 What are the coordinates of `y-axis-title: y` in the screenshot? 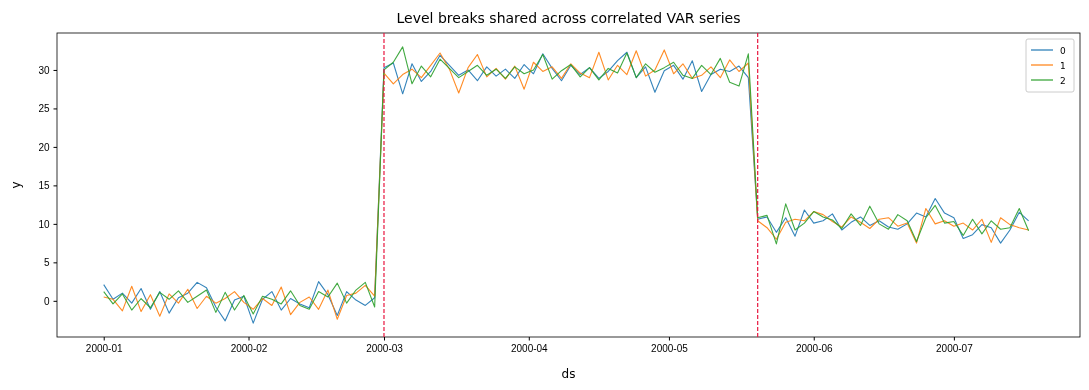 It's located at (16, 185).